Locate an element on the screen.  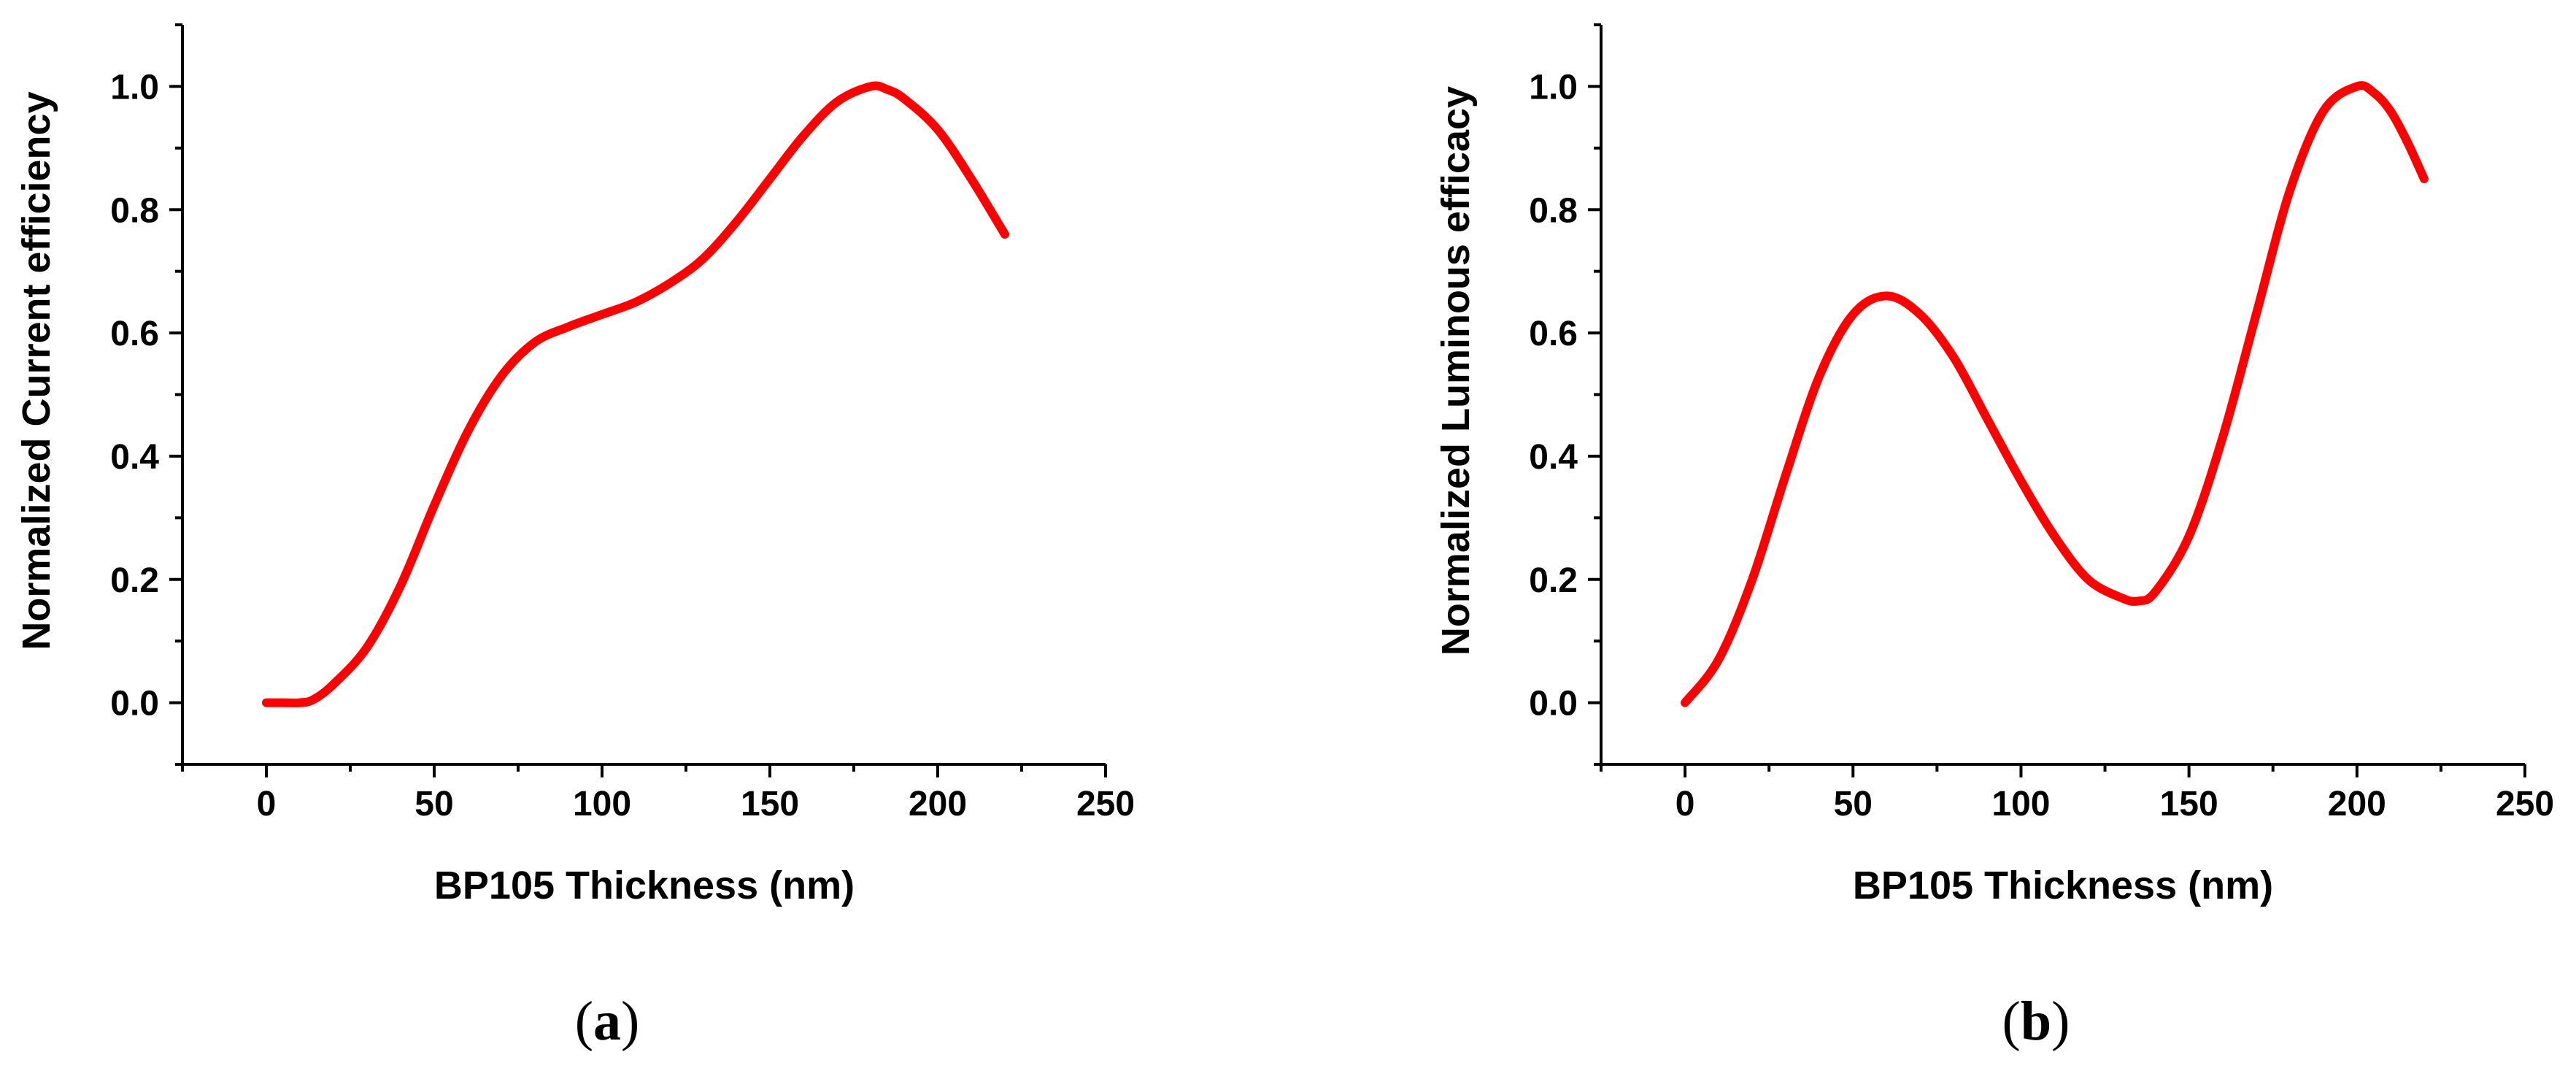
panel-a-xtick-label: 50 is located at coordinates (433, 804).